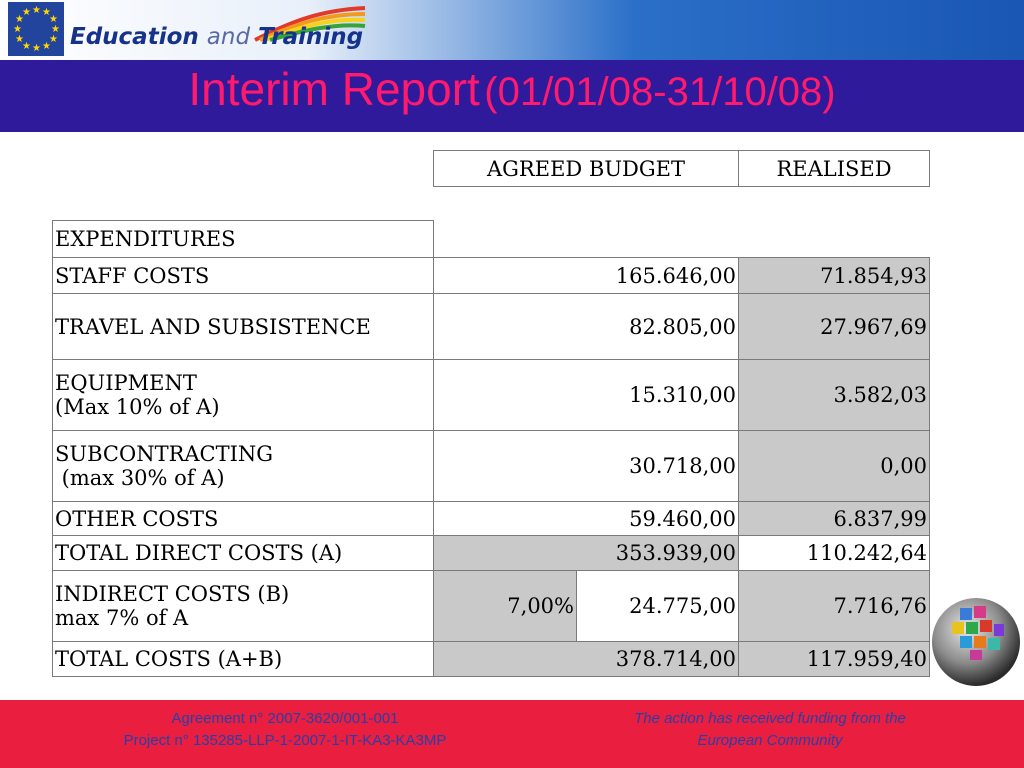  I want to click on brand-word-and: and, so click(228, 37).